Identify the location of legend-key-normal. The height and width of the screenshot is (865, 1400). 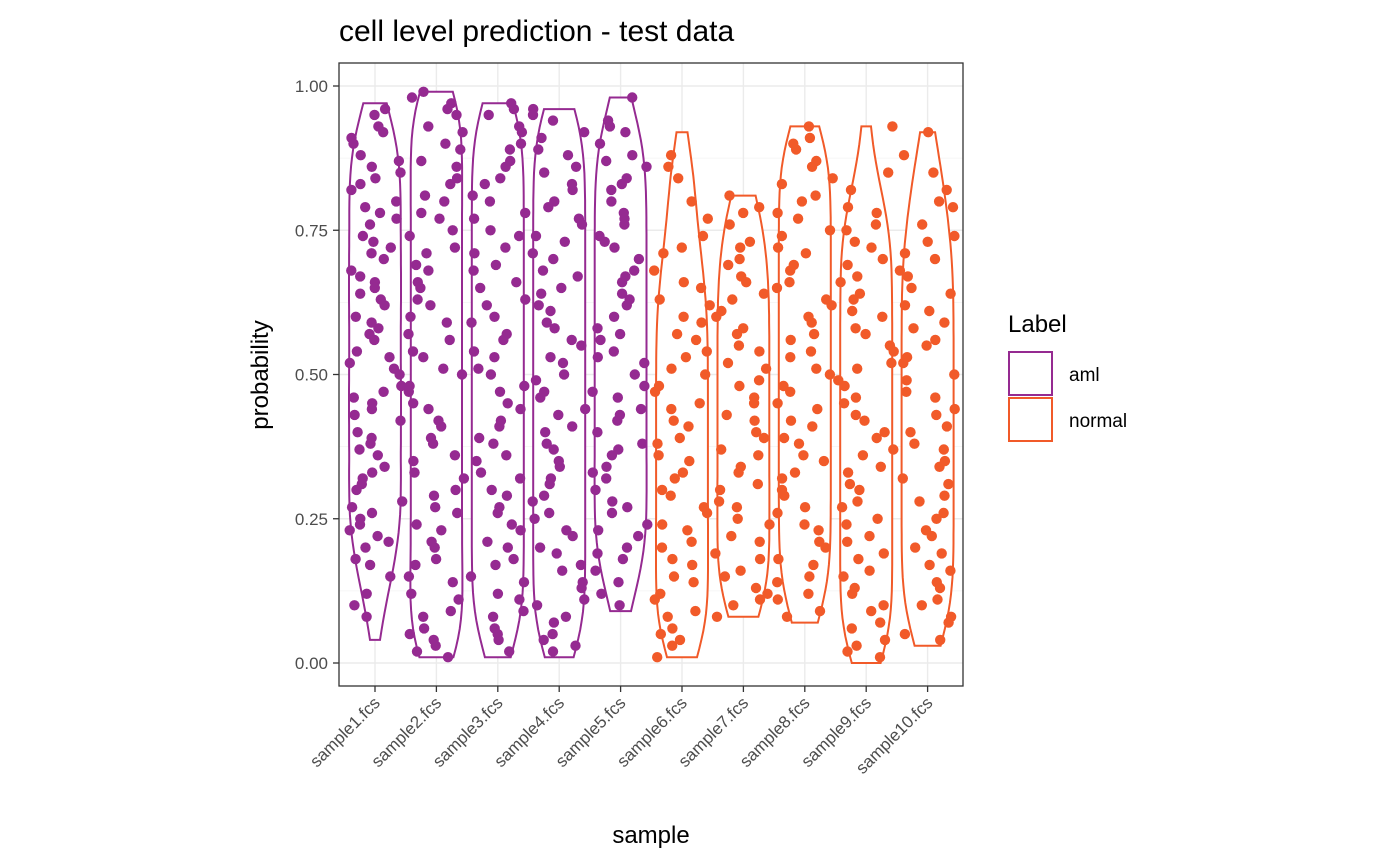
(1030, 419).